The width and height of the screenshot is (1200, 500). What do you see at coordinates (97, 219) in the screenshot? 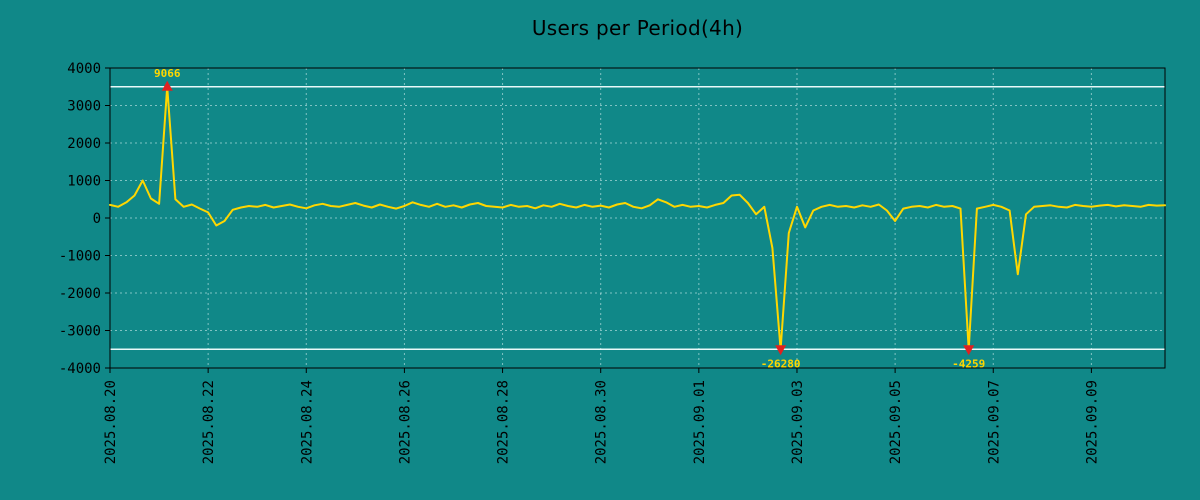
I see `y-tick-label: 0` at bounding box center [97, 219].